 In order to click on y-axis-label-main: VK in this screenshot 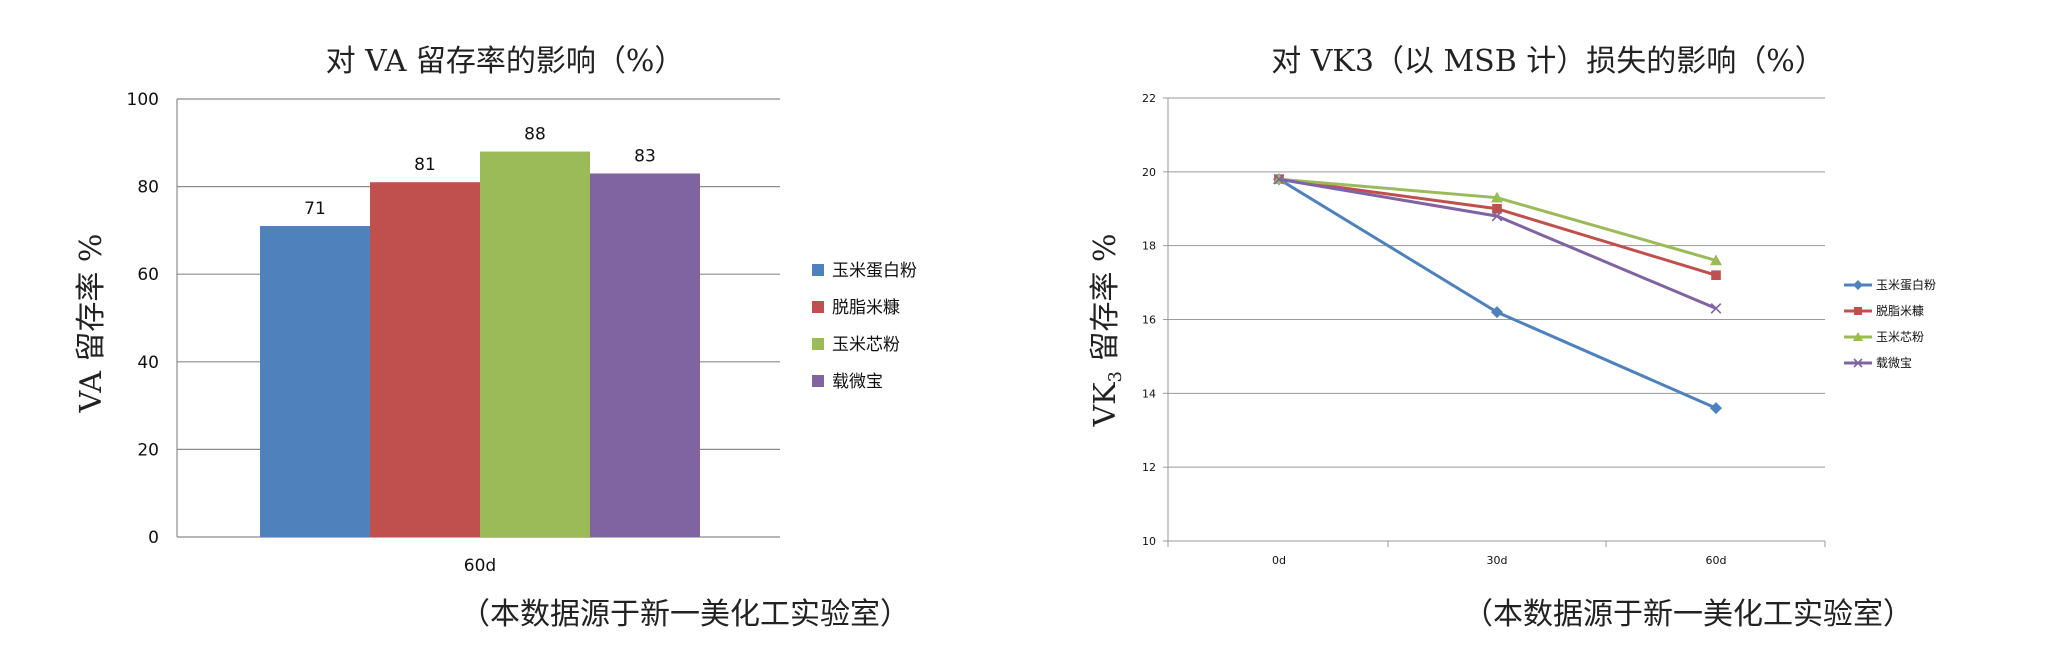, I will do `click(1105, 405)`.